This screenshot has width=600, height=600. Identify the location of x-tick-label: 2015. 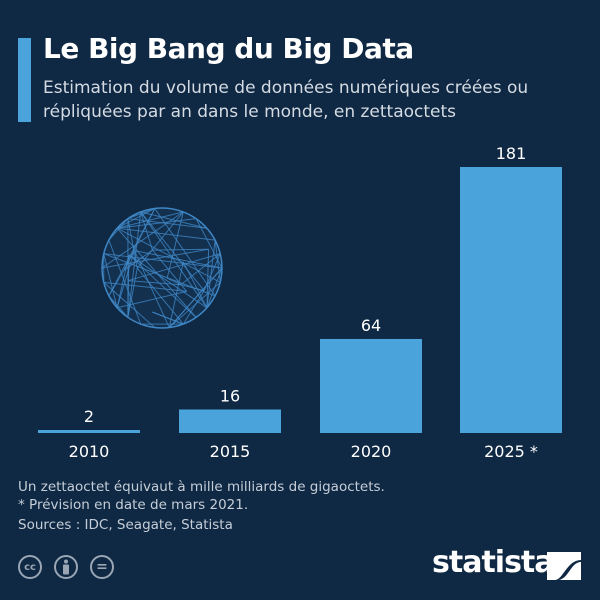
(230, 451).